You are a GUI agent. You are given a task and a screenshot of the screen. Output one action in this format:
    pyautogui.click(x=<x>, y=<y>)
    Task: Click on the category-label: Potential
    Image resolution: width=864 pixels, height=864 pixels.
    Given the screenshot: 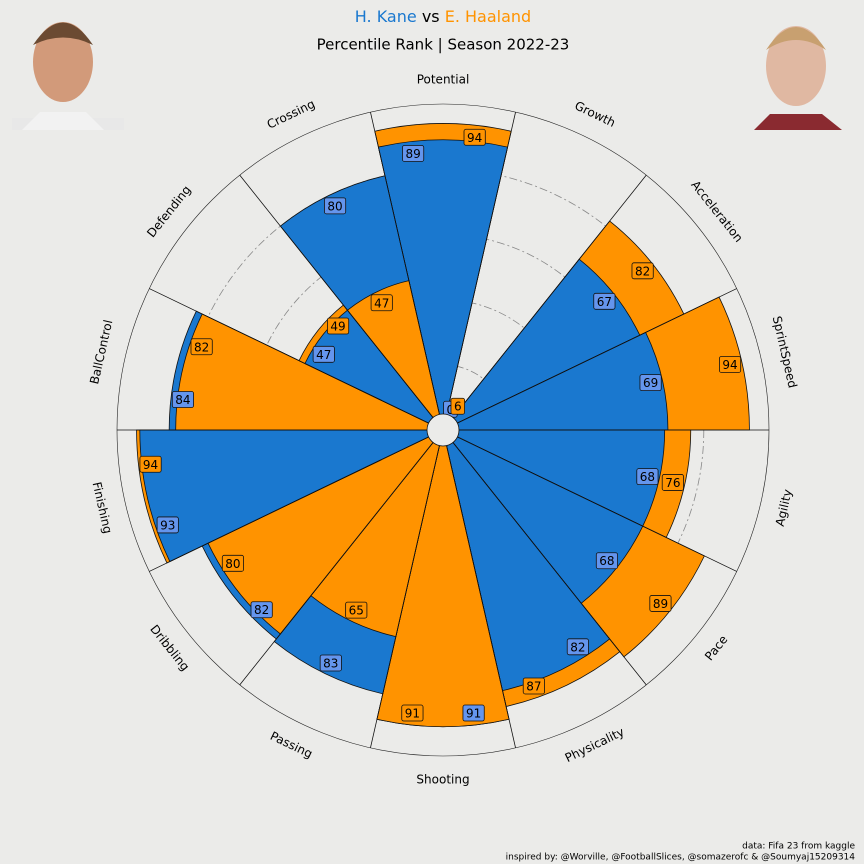 What is the action you would take?
    pyautogui.click(x=443, y=80)
    